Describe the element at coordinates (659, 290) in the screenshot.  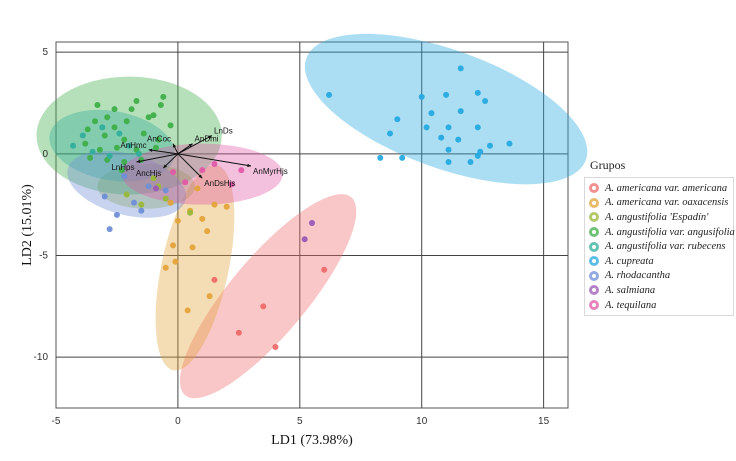
I see `legend-item: A. salmiana` at that location.